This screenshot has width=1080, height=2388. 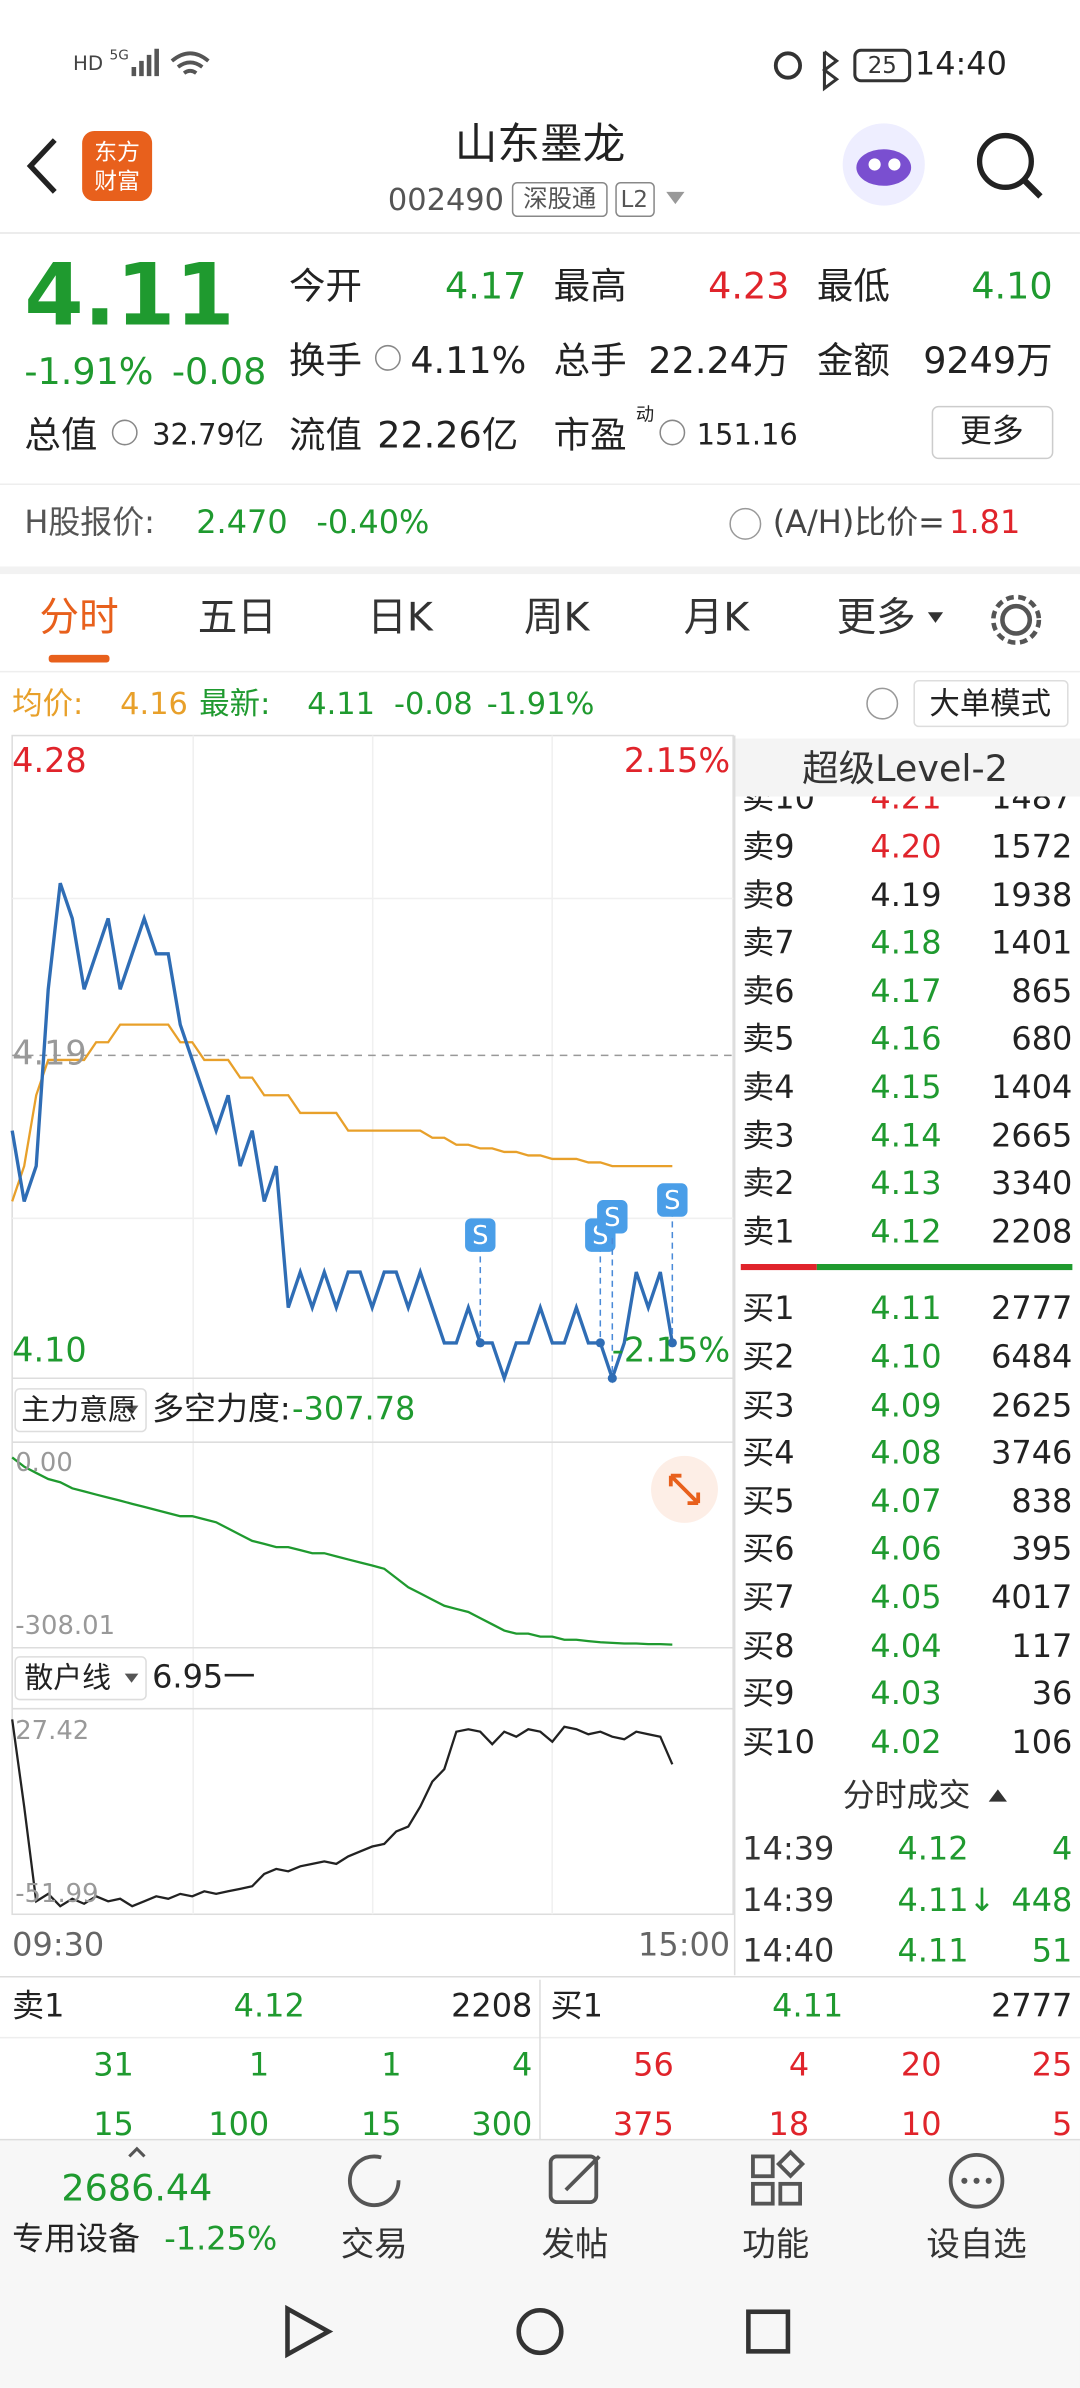 What do you see at coordinates (269, 2006) in the screenshot?
I see `depth-price: 4.12` at bounding box center [269, 2006].